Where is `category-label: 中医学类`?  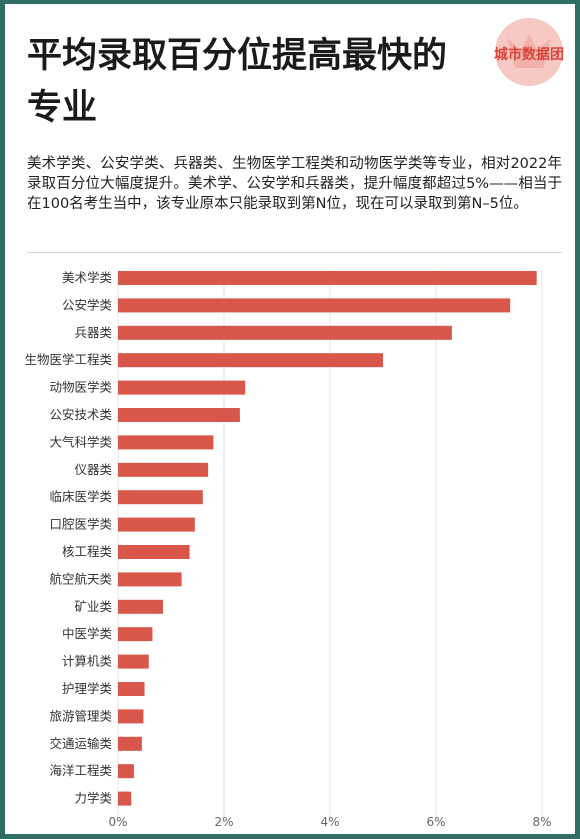 category-label: 中医学类 is located at coordinates (87, 633).